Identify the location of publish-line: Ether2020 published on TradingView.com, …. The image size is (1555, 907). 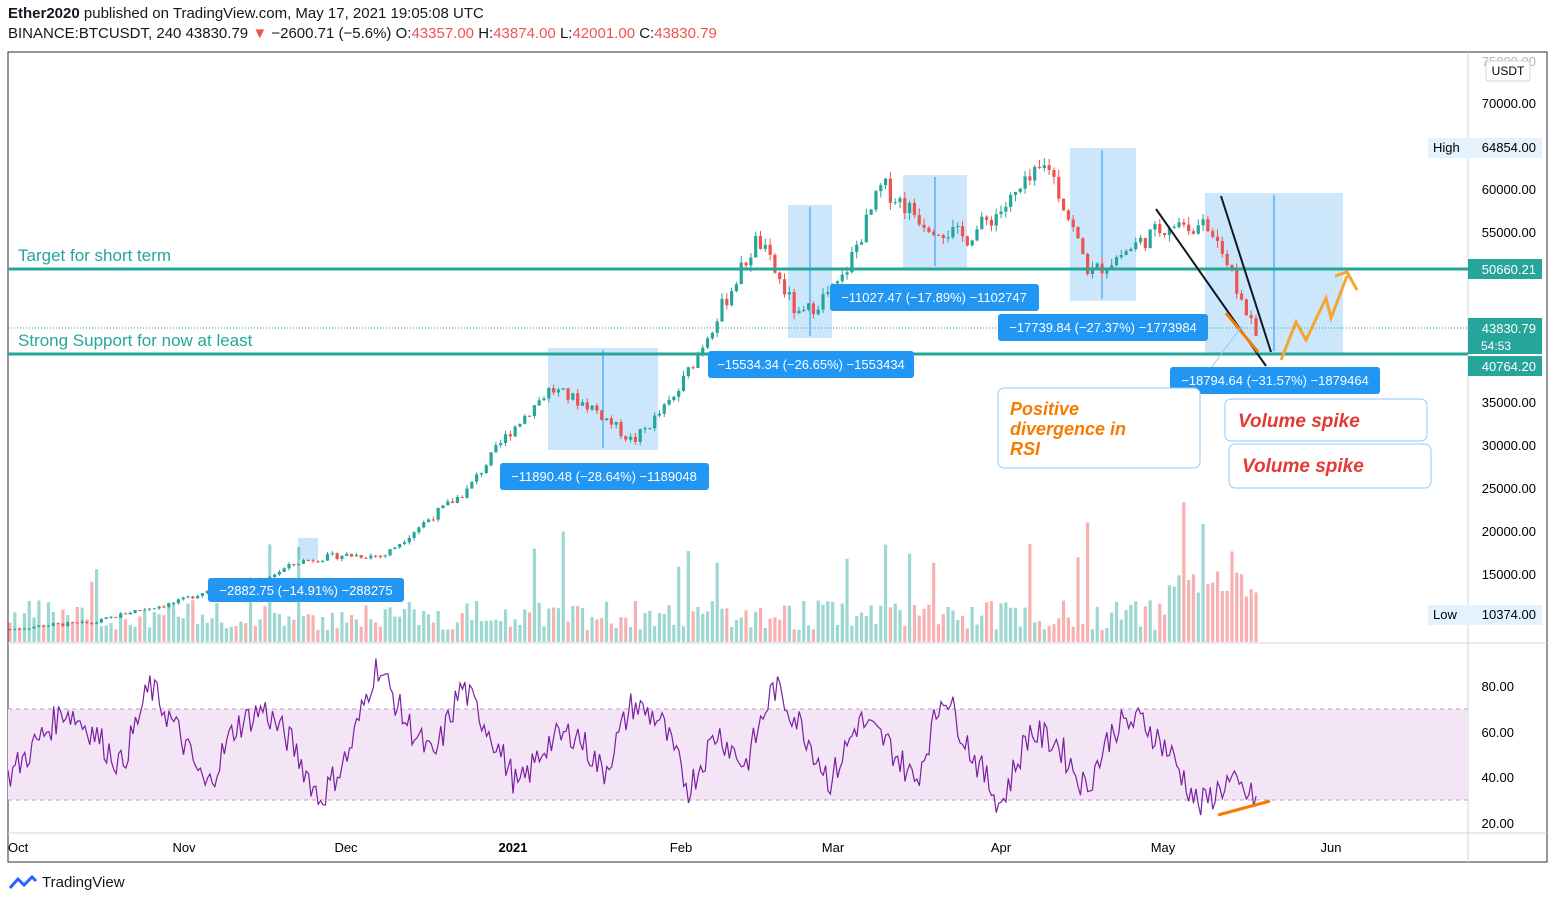
(246, 14).